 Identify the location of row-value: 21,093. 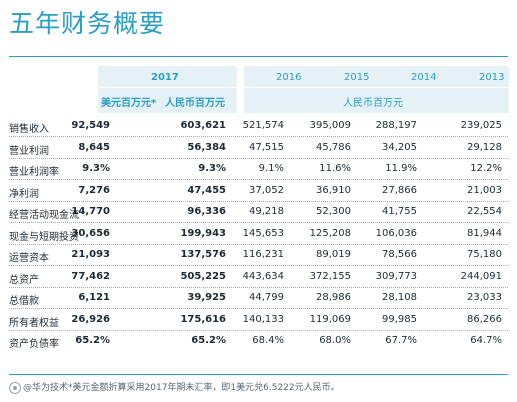
(90, 254).